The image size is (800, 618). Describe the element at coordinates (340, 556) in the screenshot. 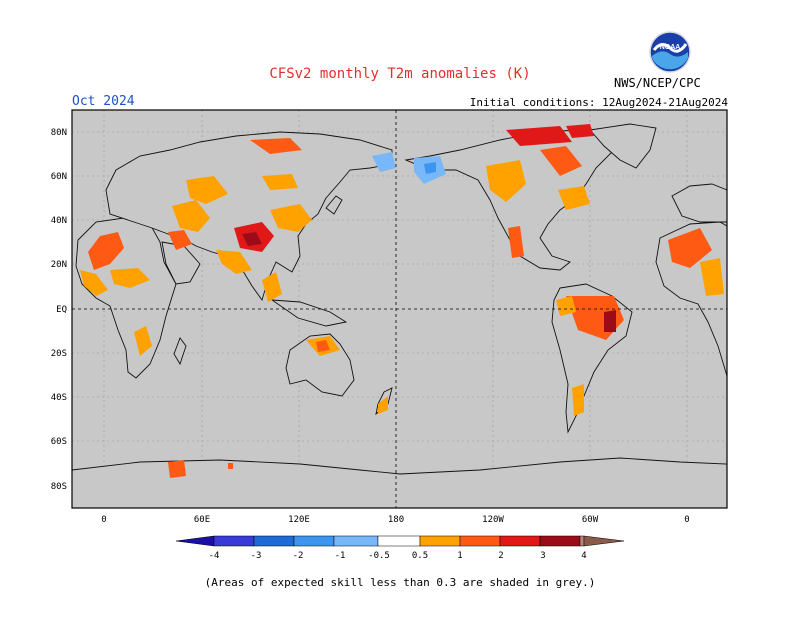

I see `colorbar-label-m1: -1` at that location.